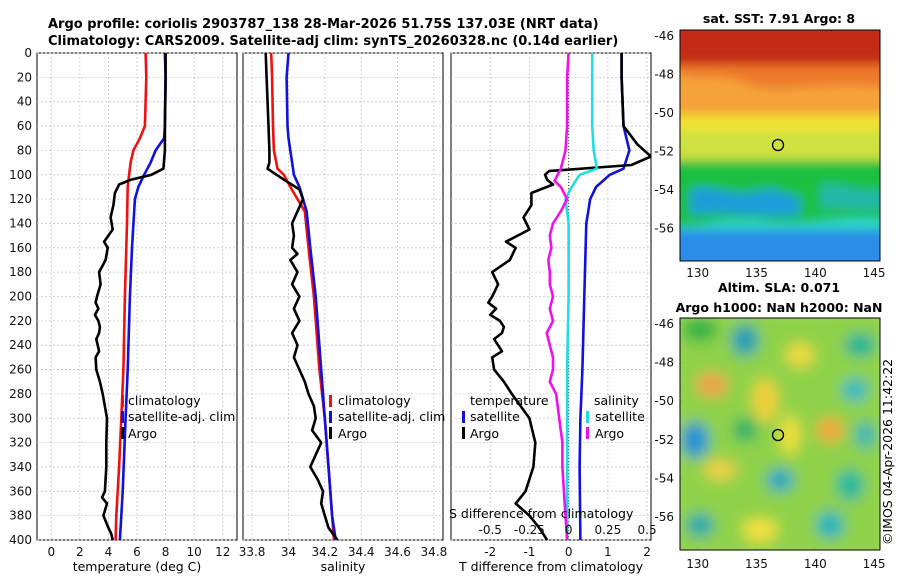 This screenshot has height=580, width=900. What do you see at coordinates (490, 530) in the screenshot?
I see `x2-tick-label: -0.5` at bounding box center [490, 530].